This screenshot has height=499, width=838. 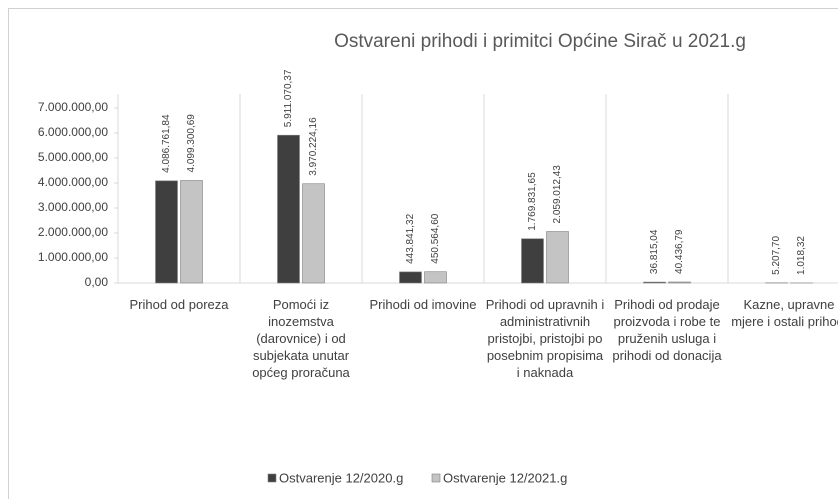 What do you see at coordinates (505, 477) in the screenshot?
I see `legend-label: Ostvarenje 12/2021.g` at bounding box center [505, 477].